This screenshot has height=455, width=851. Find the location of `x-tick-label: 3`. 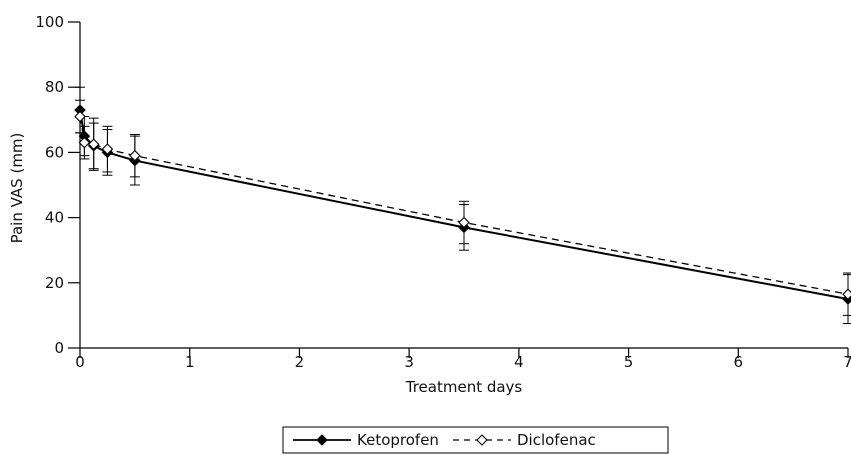

x-tick-label: 3 is located at coordinates (409, 362).